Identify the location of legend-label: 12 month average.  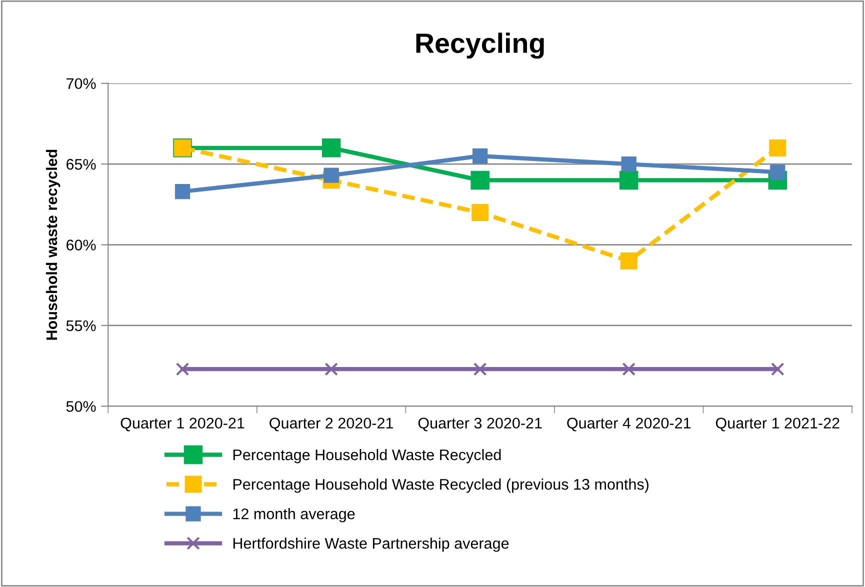
(294, 515).